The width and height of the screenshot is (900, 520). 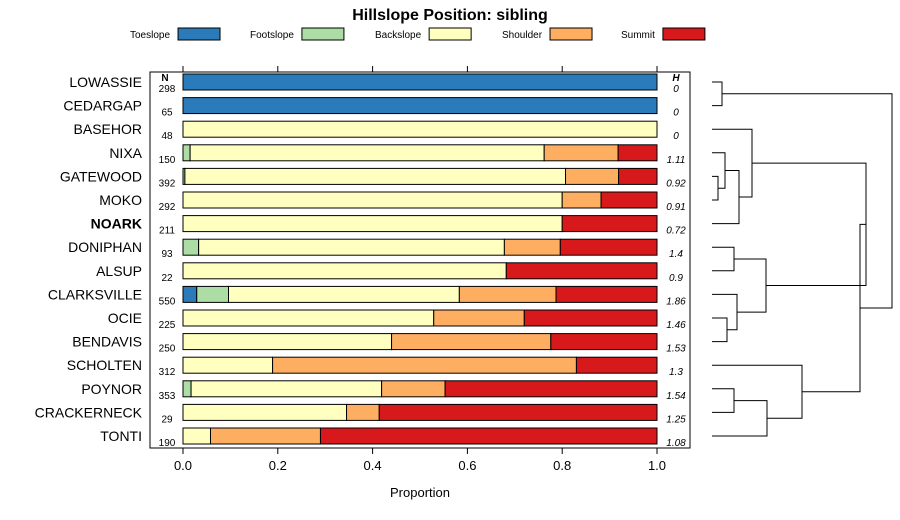 I want to click on row-label: LOWASSIE, so click(x=105, y=82).